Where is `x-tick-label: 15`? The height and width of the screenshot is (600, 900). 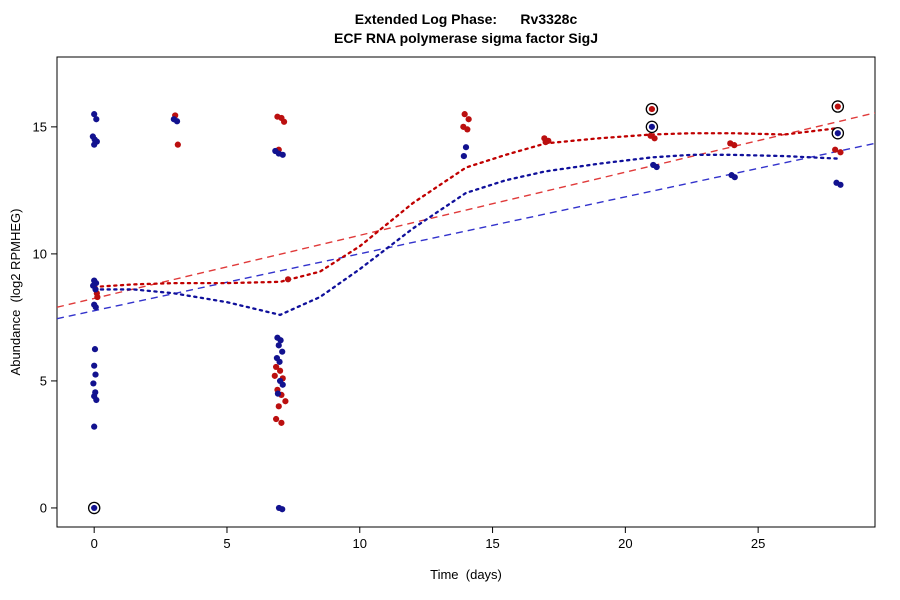 x-tick-label: 15 is located at coordinates (492, 543).